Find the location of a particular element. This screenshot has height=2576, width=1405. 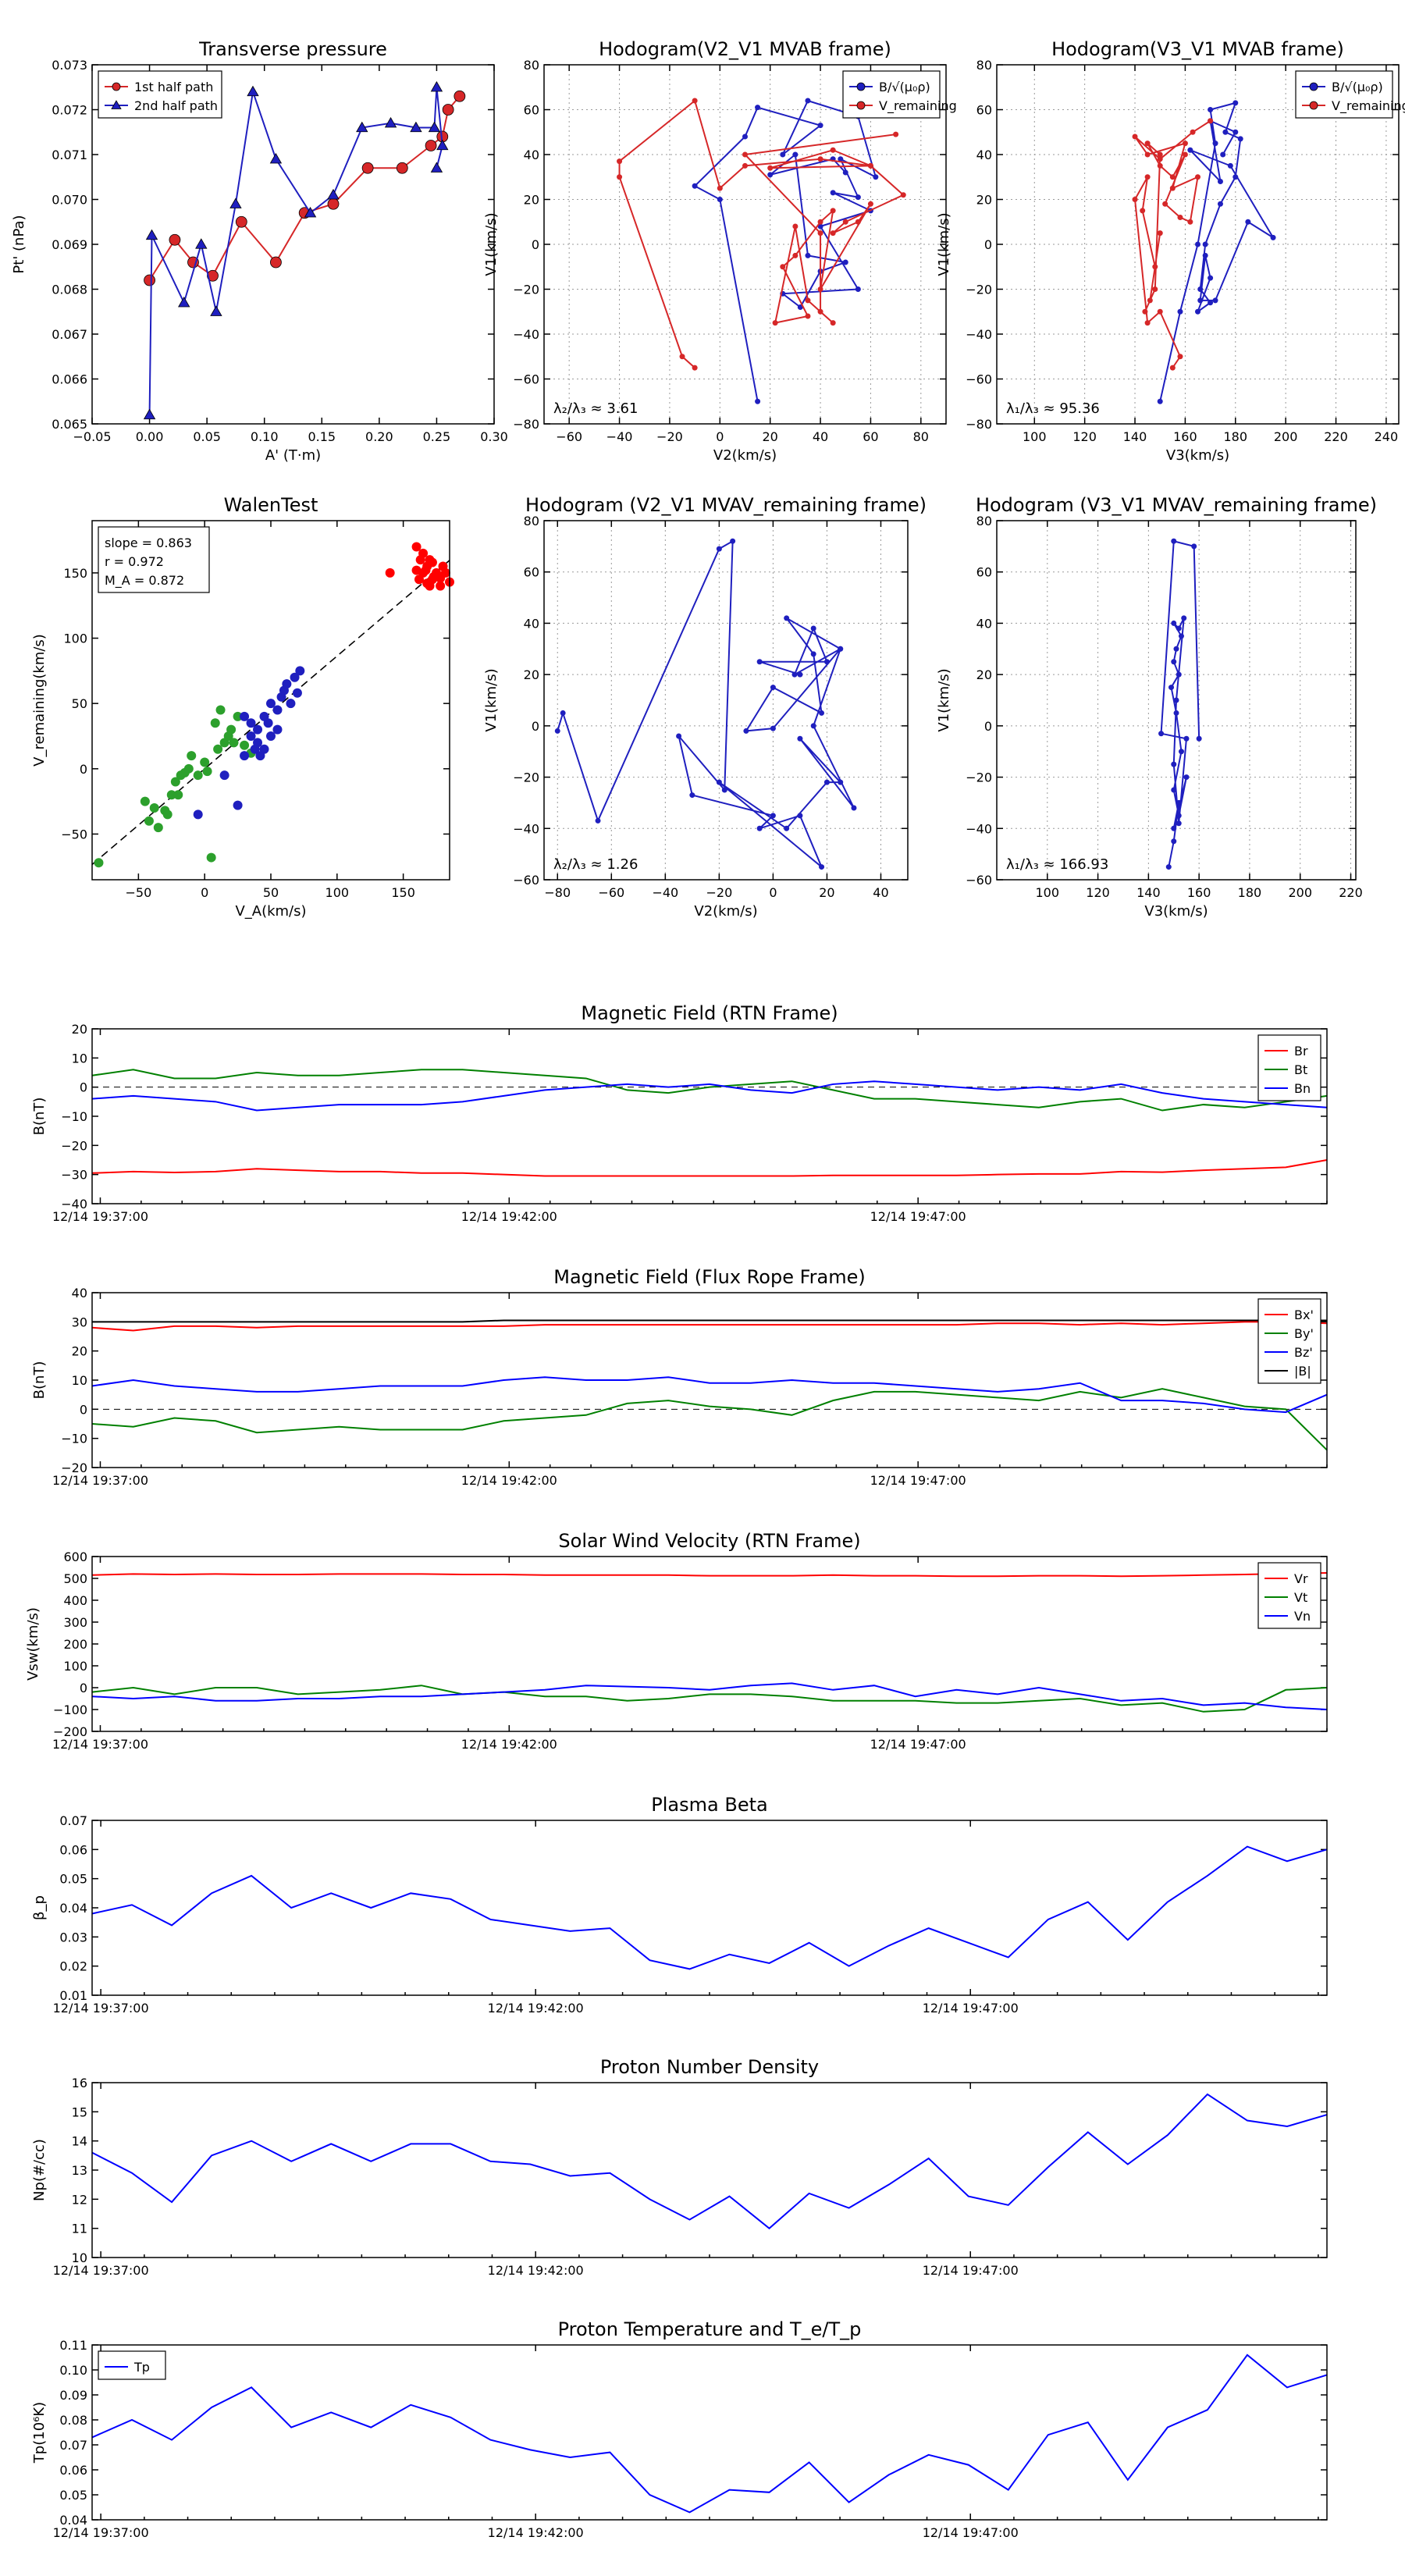

chart-title: Magnetic Field (RTN Frame) is located at coordinates (710, 1013).